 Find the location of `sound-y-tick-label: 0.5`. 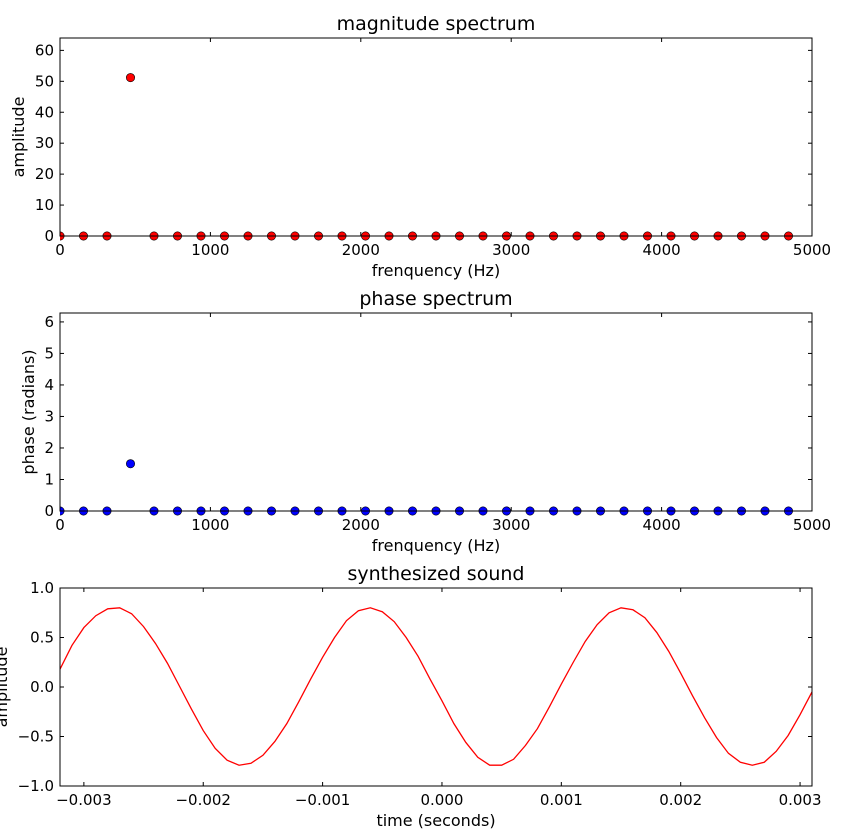

sound-y-tick-label: 0.5 is located at coordinates (42, 638).